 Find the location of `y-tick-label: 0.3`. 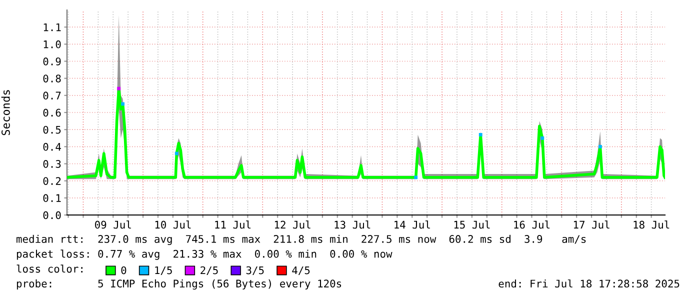

y-tick-label: 0.3 is located at coordinates (52, 164).